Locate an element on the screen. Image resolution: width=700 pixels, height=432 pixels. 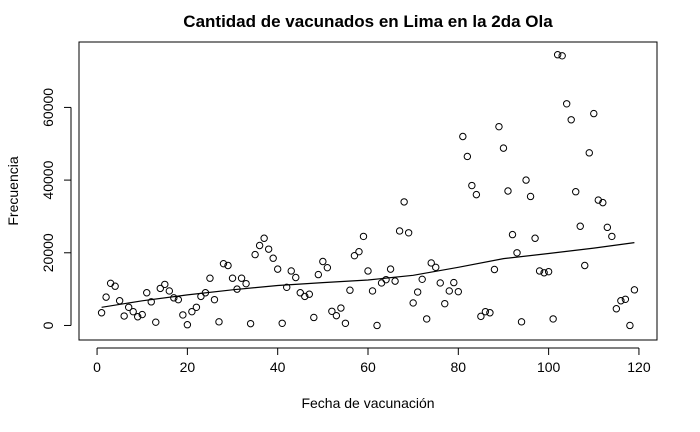
y-tick-label: 0 is located at coordinates (48, 325).